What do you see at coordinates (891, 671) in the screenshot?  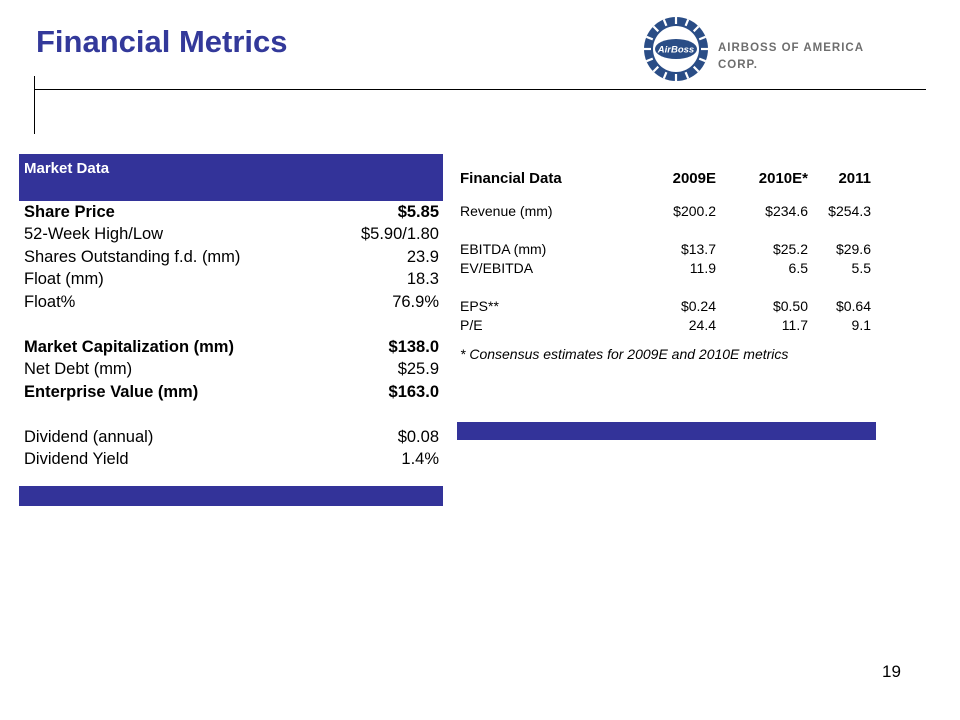 I see `page-number: 19` at bounding box center [891, 671].